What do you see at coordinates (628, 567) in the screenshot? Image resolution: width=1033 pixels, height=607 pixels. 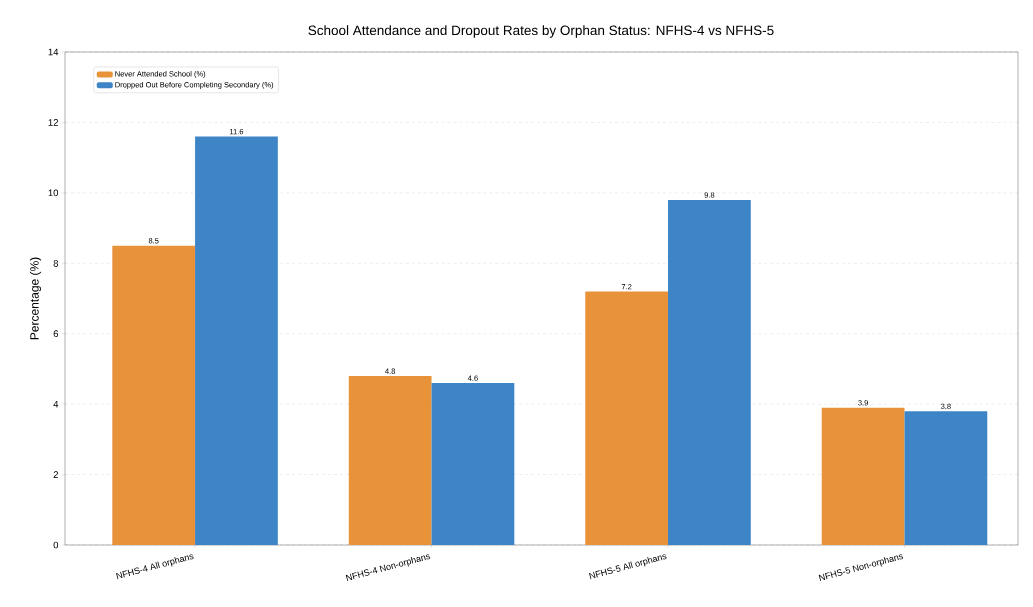 I see `x-tick-label: NFHS-5 All orphans` at bounding box center [628, 567].